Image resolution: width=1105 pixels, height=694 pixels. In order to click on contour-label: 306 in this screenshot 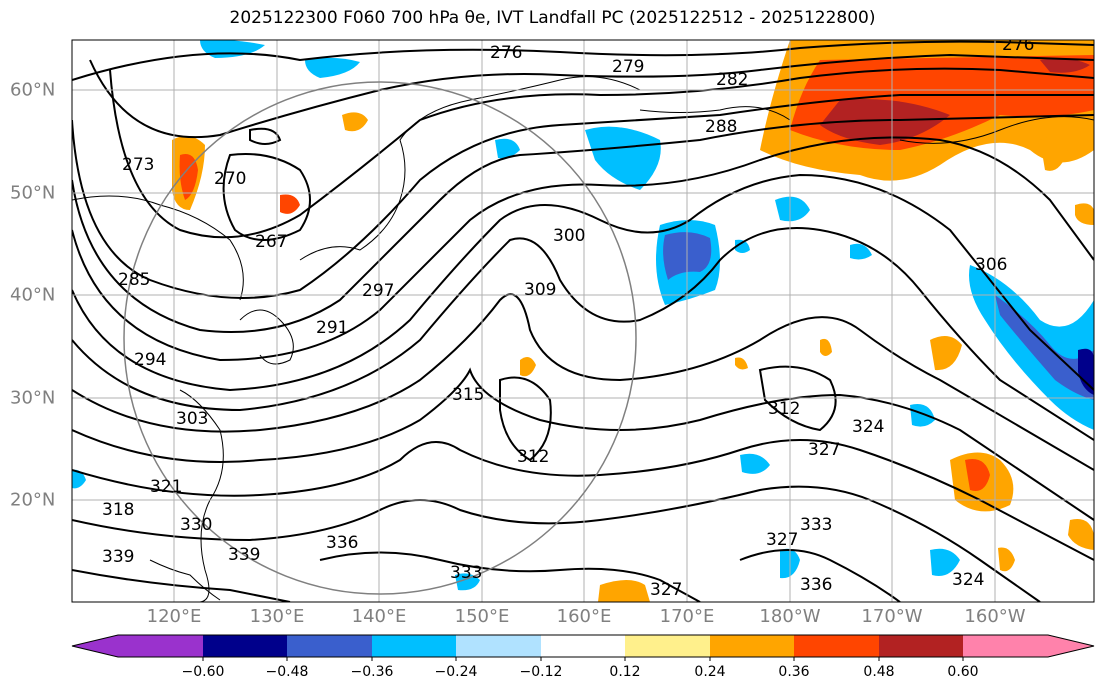, I will do `click(991, 265)`.